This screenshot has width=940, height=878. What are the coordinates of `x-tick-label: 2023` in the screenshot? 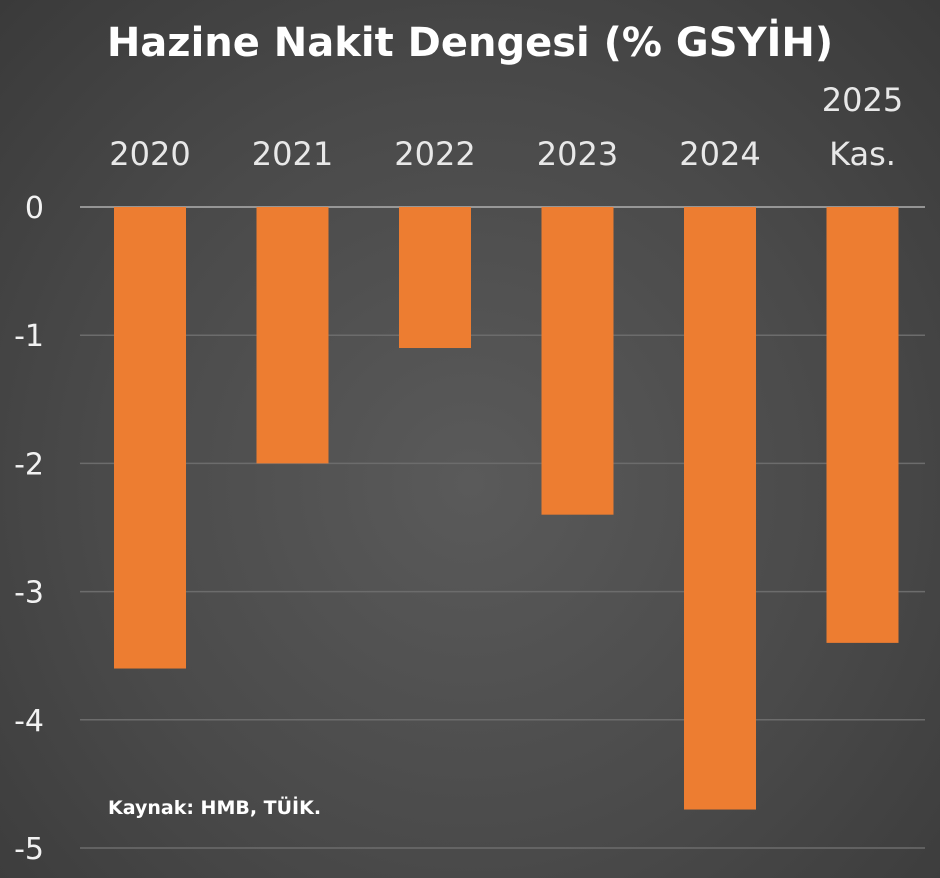 It's located at (577, 154).